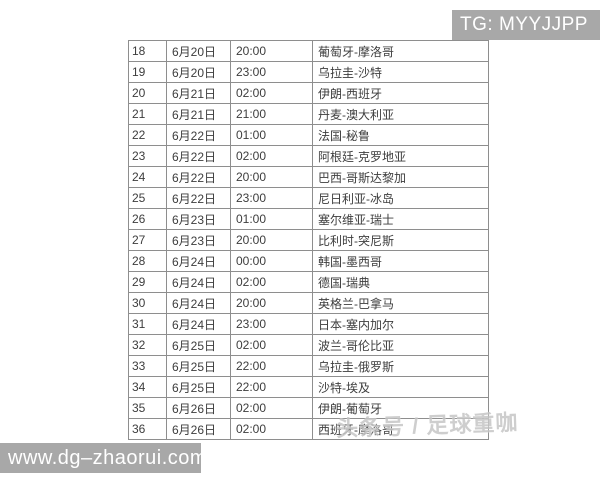  Describe the element at coordinates (147, 114) in the screenshot. I see `match-number: 21` at that location.